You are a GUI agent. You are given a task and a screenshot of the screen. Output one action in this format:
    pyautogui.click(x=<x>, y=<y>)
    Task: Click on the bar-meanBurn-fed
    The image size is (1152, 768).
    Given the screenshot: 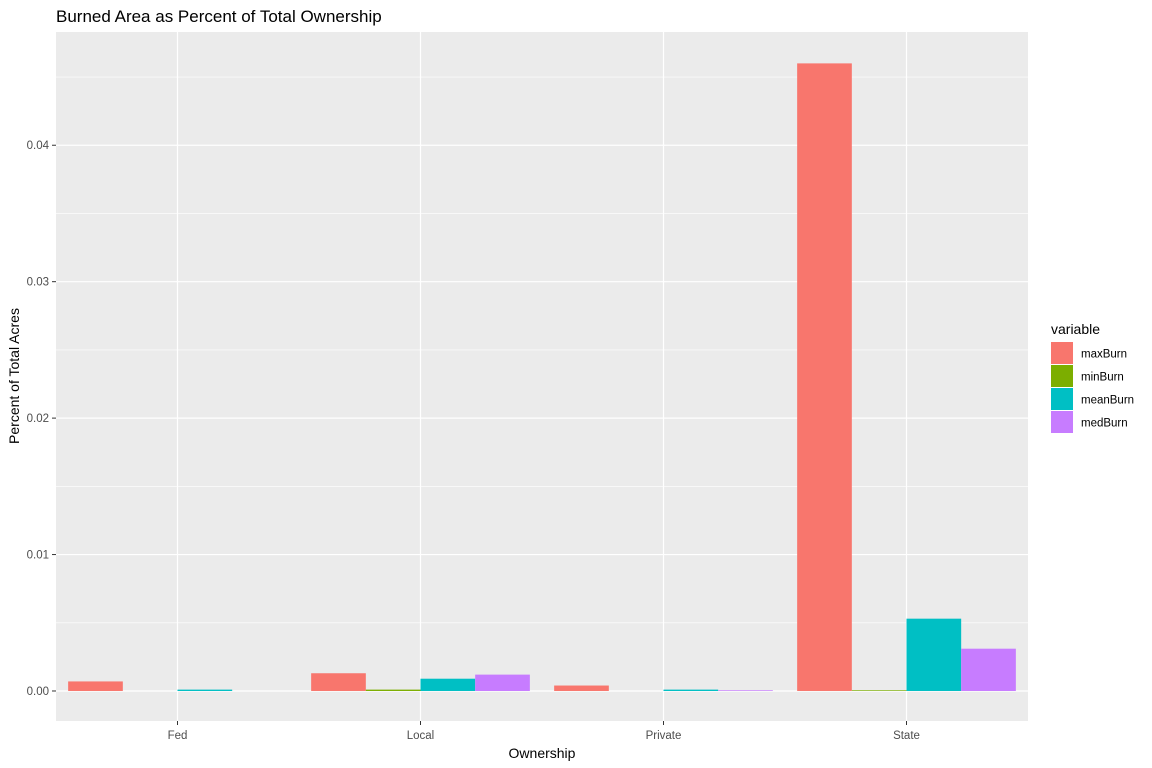 What is the action you would take?
    pyautogui.click(x=205, y=690)
    